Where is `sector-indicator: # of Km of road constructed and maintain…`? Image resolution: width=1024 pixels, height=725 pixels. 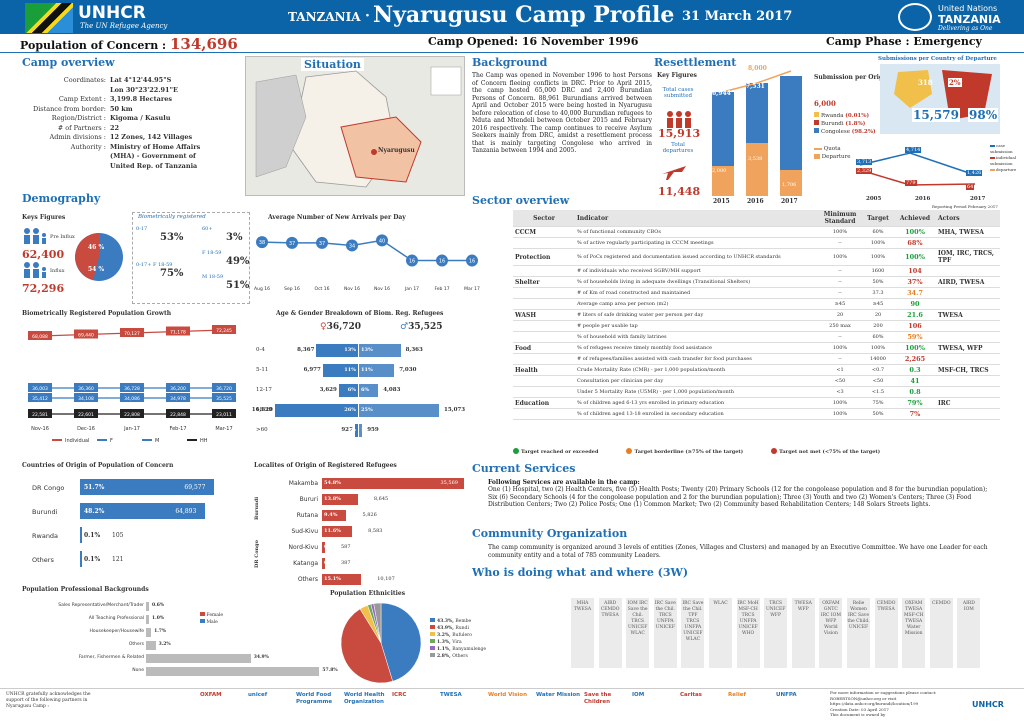
sector-indicator: # of Km of road constructed and maintain… is located at coordinates (696, 293).